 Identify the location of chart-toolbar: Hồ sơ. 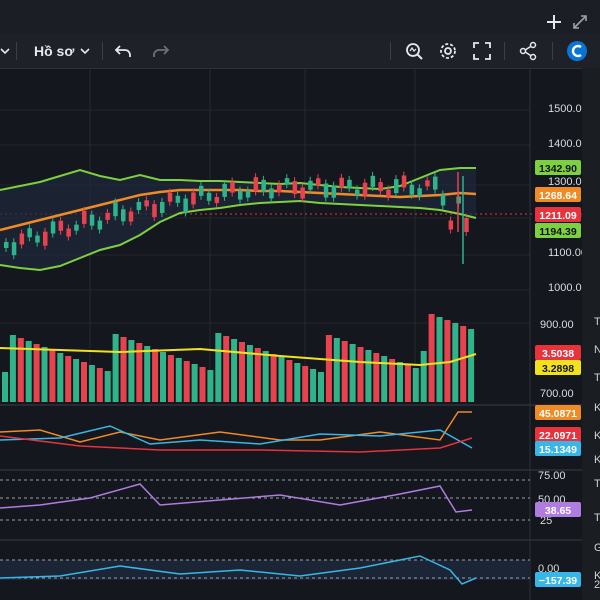
(300, 51).